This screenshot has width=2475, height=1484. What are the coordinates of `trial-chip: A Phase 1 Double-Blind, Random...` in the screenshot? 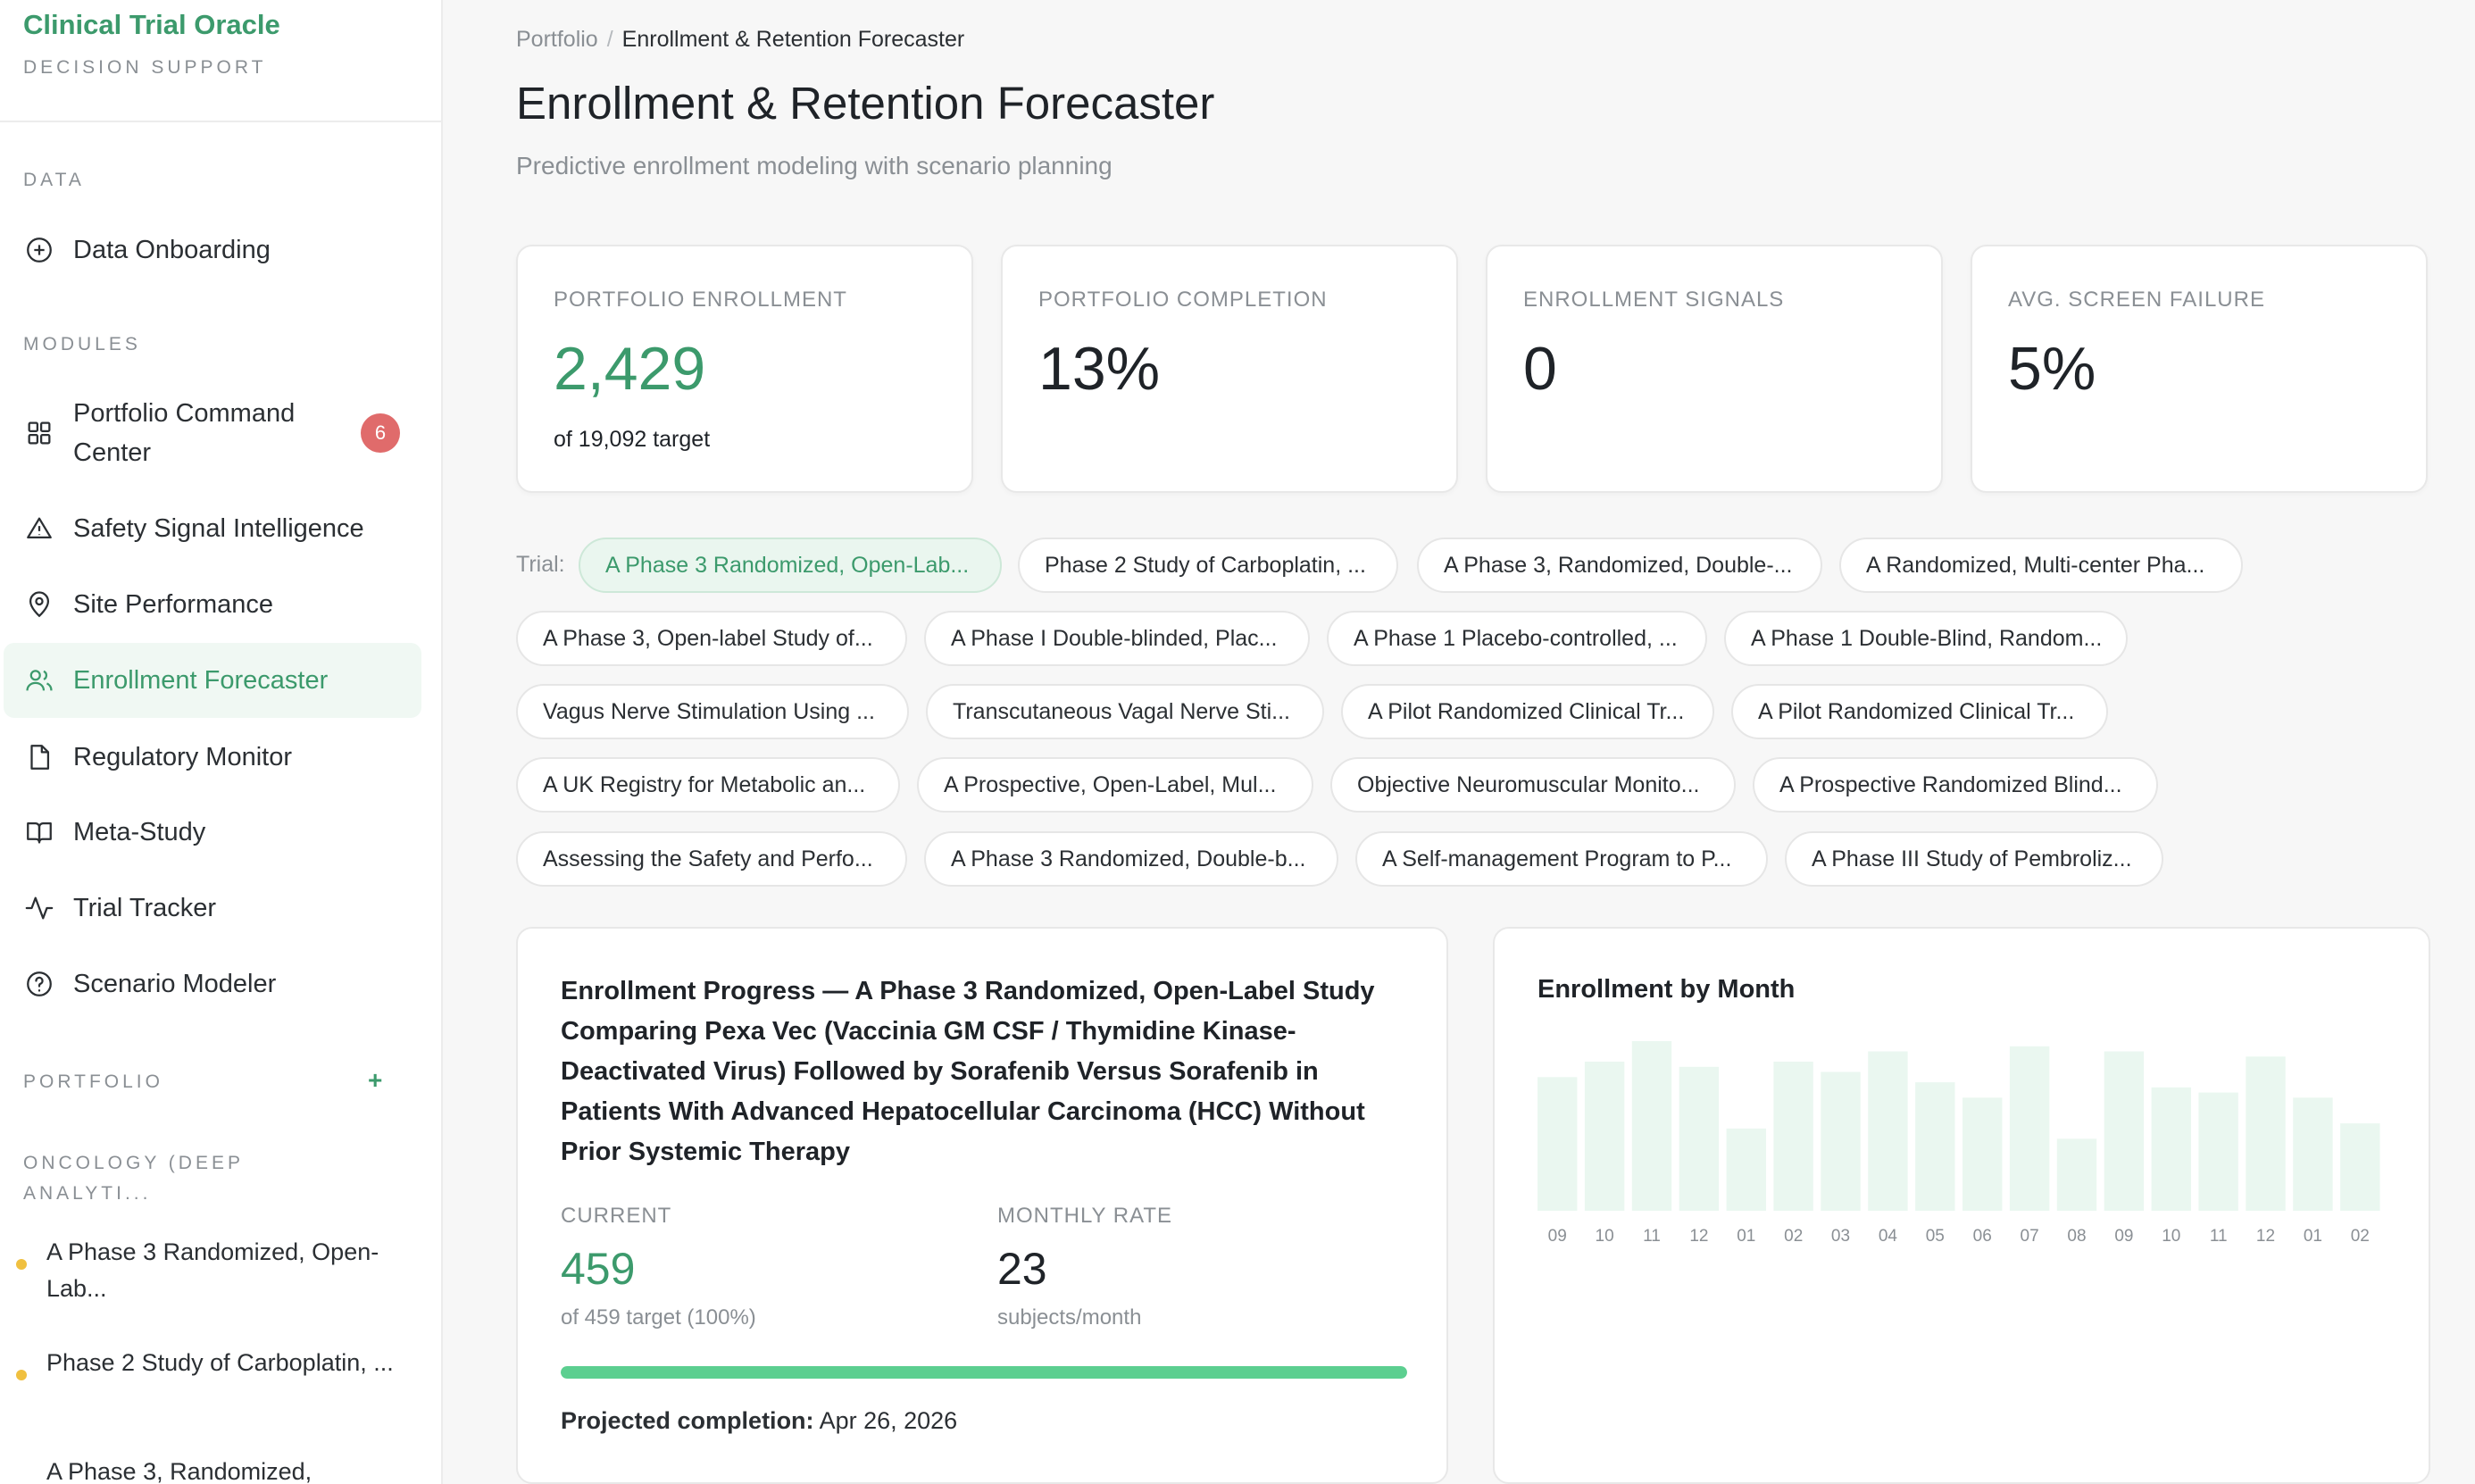 It's located at (1926, 638).